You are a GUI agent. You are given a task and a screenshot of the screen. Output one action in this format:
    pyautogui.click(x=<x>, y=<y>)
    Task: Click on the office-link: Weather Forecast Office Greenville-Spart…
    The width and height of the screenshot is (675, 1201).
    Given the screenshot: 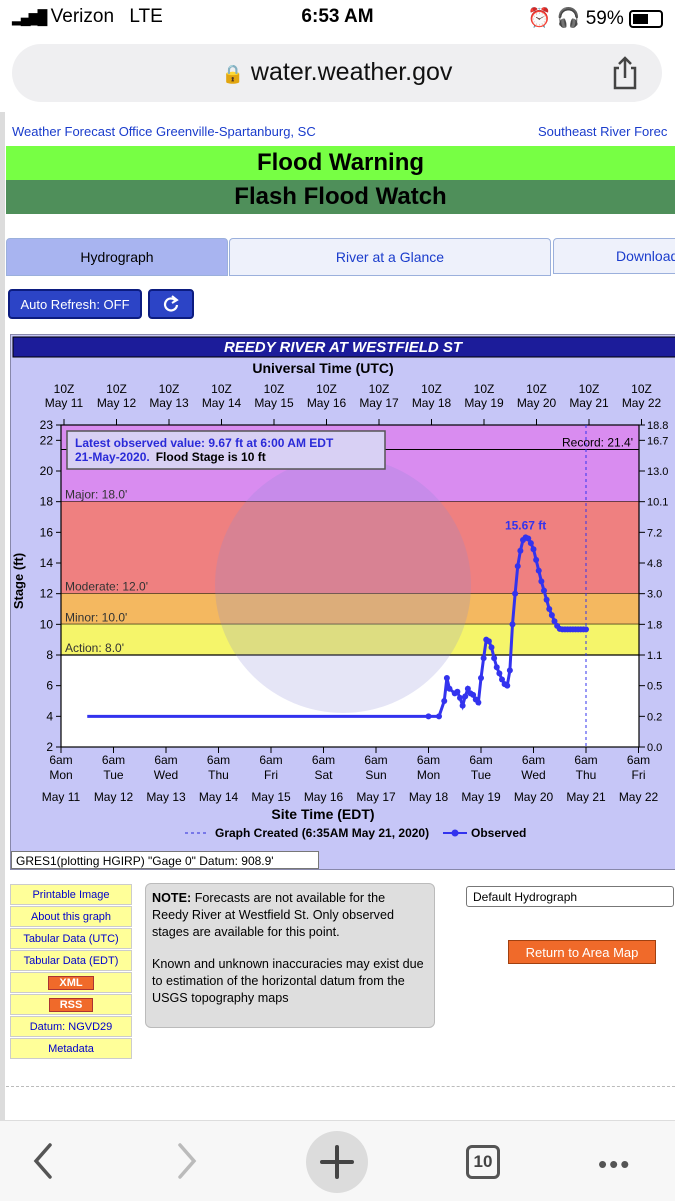 What is the action you would take?
    pyautogui.click(x=164, y=131)
    